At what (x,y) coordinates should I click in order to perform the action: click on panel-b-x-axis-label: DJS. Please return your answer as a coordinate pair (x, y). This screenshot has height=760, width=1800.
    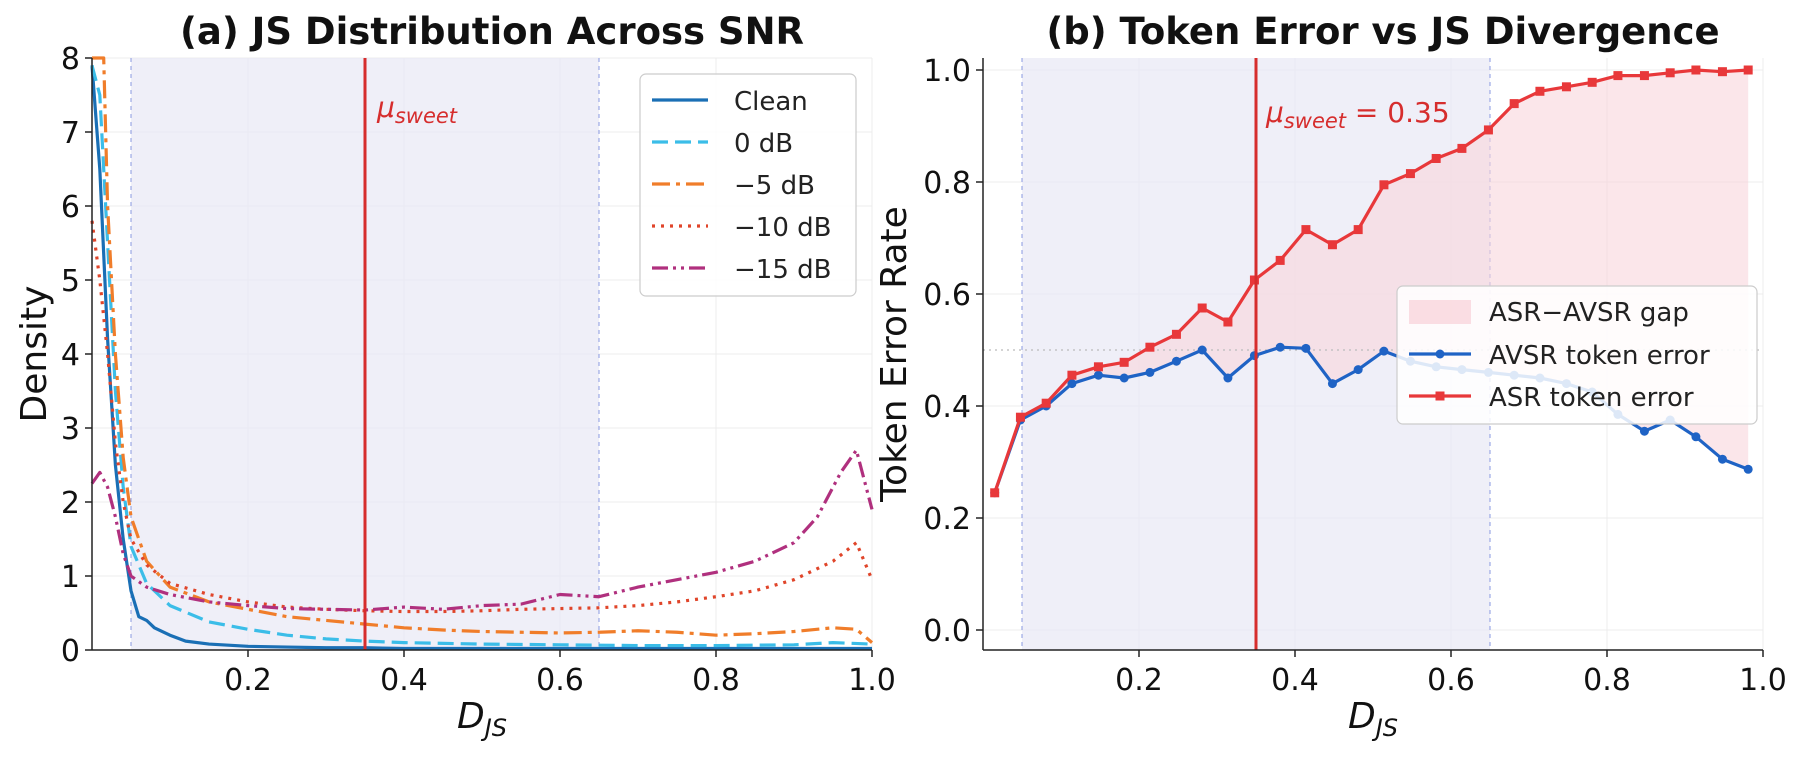
    Looking at the image, I should click on (1373, 719).